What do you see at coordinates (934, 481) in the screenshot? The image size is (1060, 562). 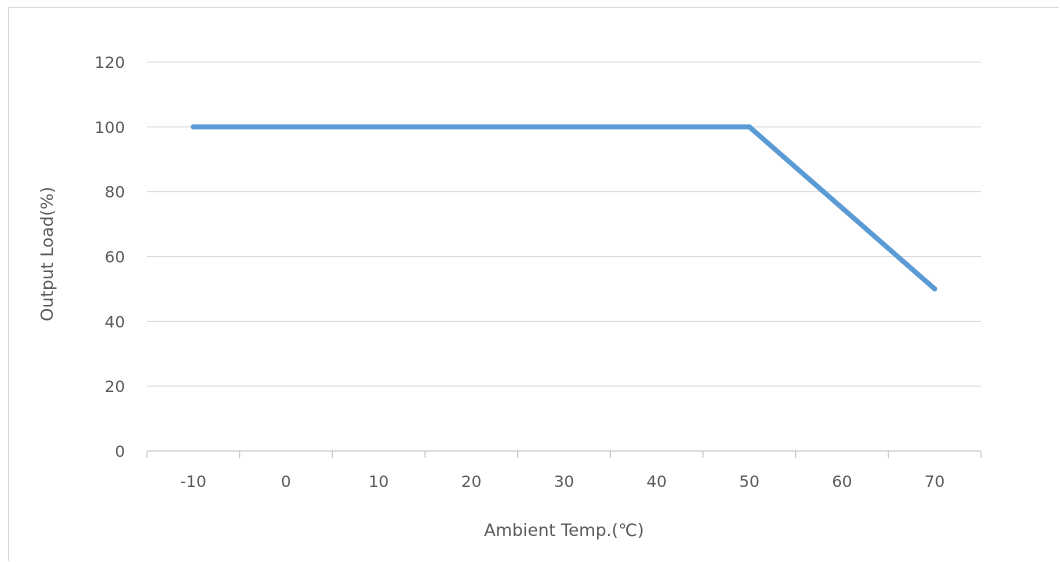 I see `x-tick-label: 70` at bounding box center [934, 481].